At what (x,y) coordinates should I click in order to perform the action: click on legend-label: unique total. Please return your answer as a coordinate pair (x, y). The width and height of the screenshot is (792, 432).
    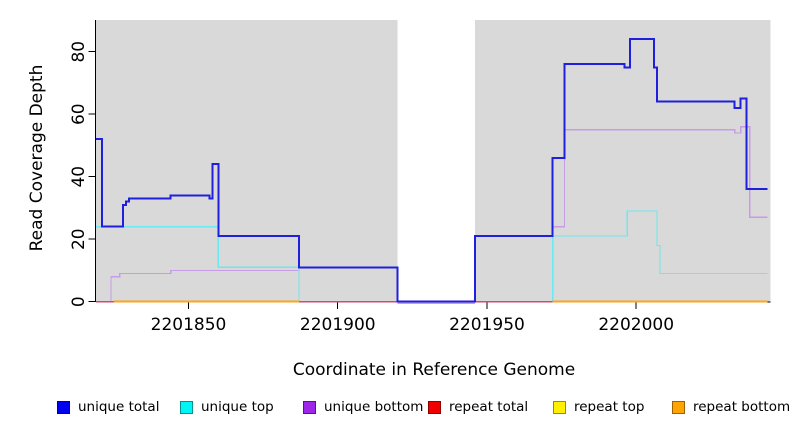
    Looking at the image, I should click on (119, 407).